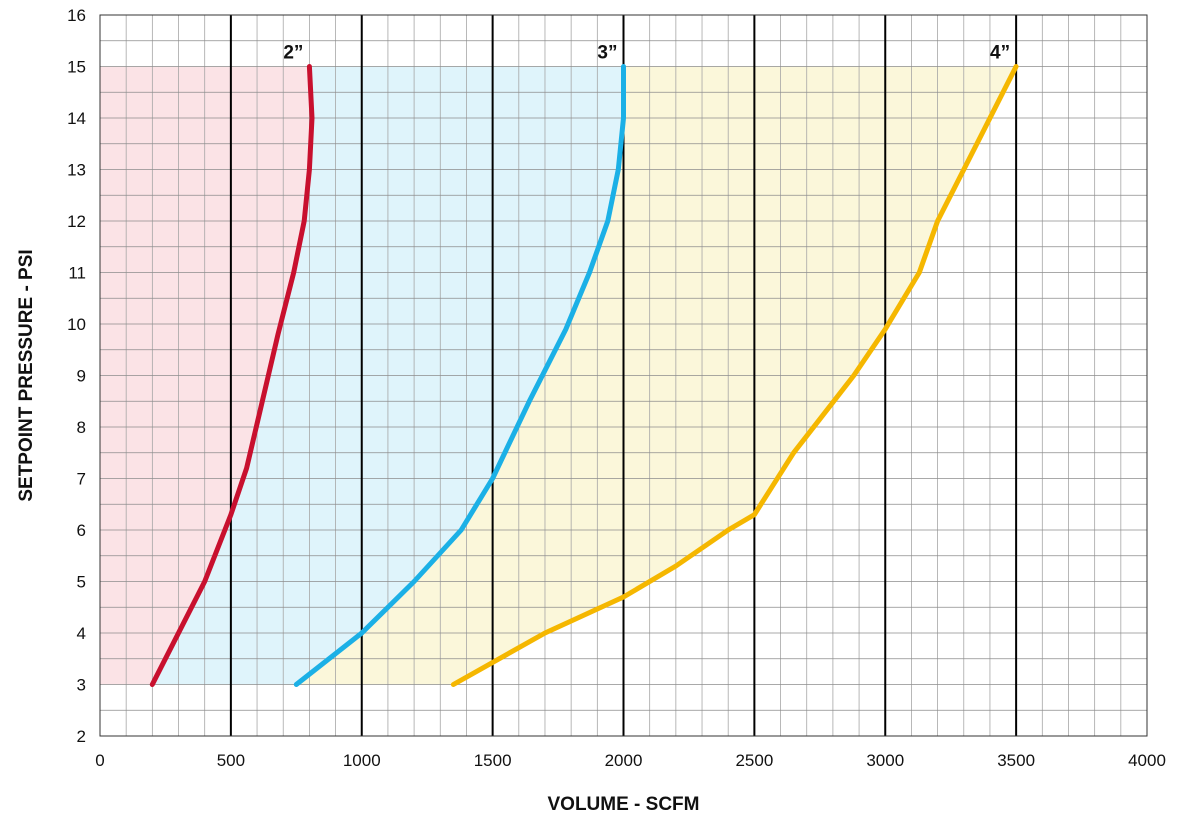 This screenshot has width=1181, height=823. I want to click on series-label-2: 3”, so click(607, 53).